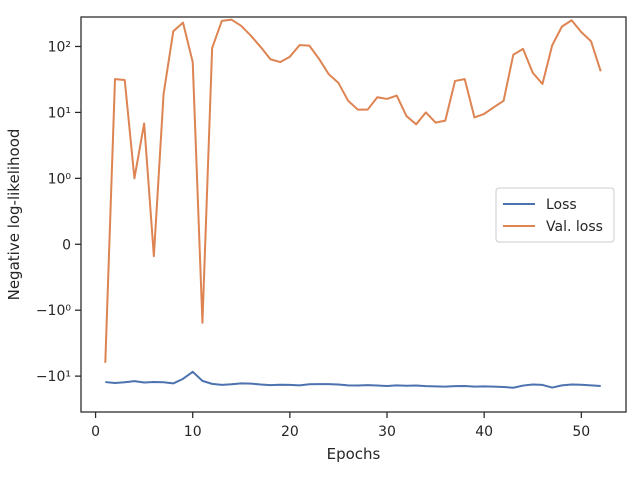  I want to click on legend-box, so click(555, 215).